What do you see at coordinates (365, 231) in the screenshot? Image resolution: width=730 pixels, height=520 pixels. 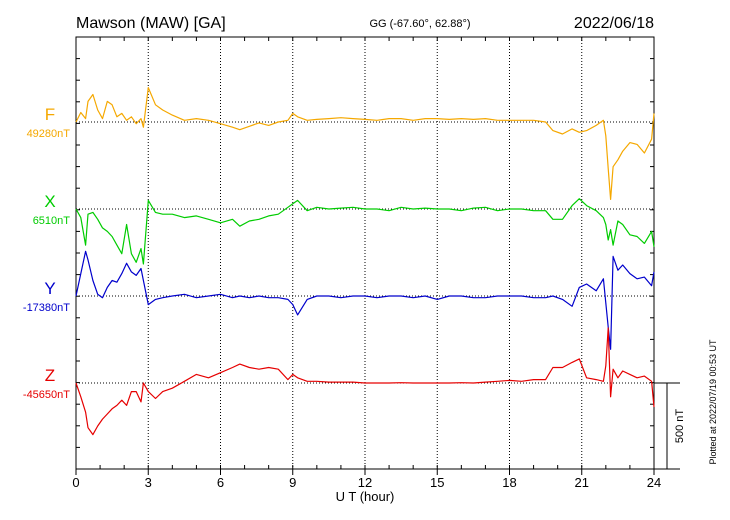 I see `series-line-x` at bounding box center [365, 231].